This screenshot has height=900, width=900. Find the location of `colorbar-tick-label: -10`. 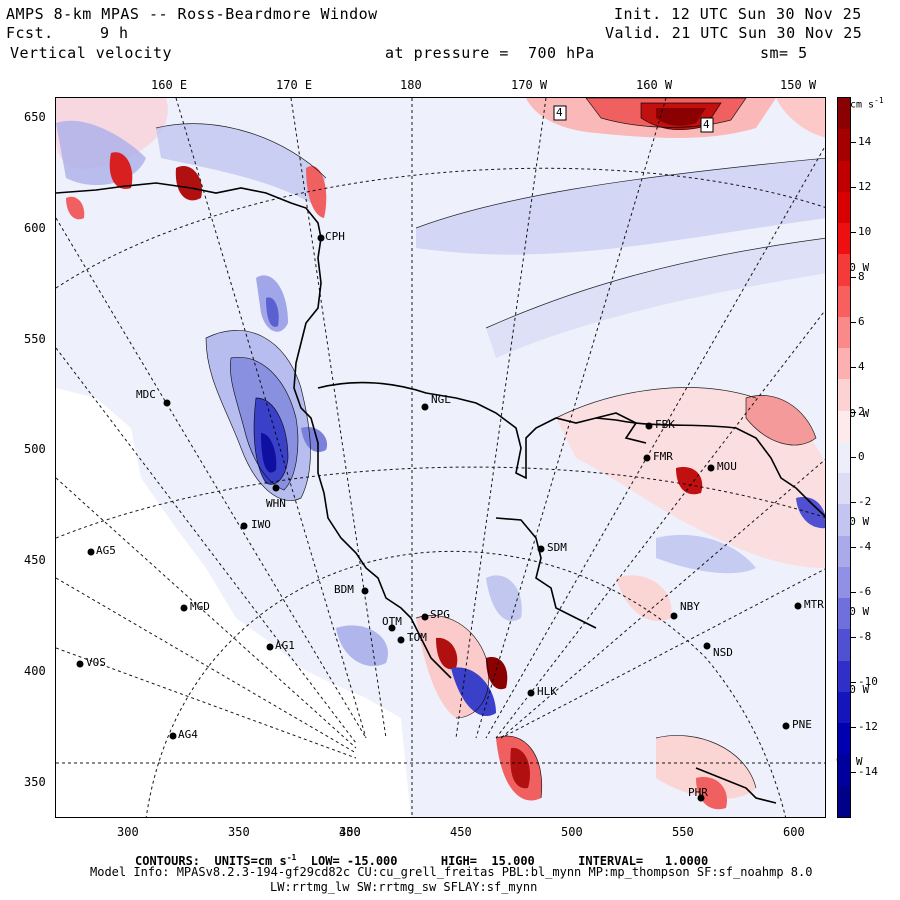

colorbar-tick-label: -10 is located at coordinates (868, 681).